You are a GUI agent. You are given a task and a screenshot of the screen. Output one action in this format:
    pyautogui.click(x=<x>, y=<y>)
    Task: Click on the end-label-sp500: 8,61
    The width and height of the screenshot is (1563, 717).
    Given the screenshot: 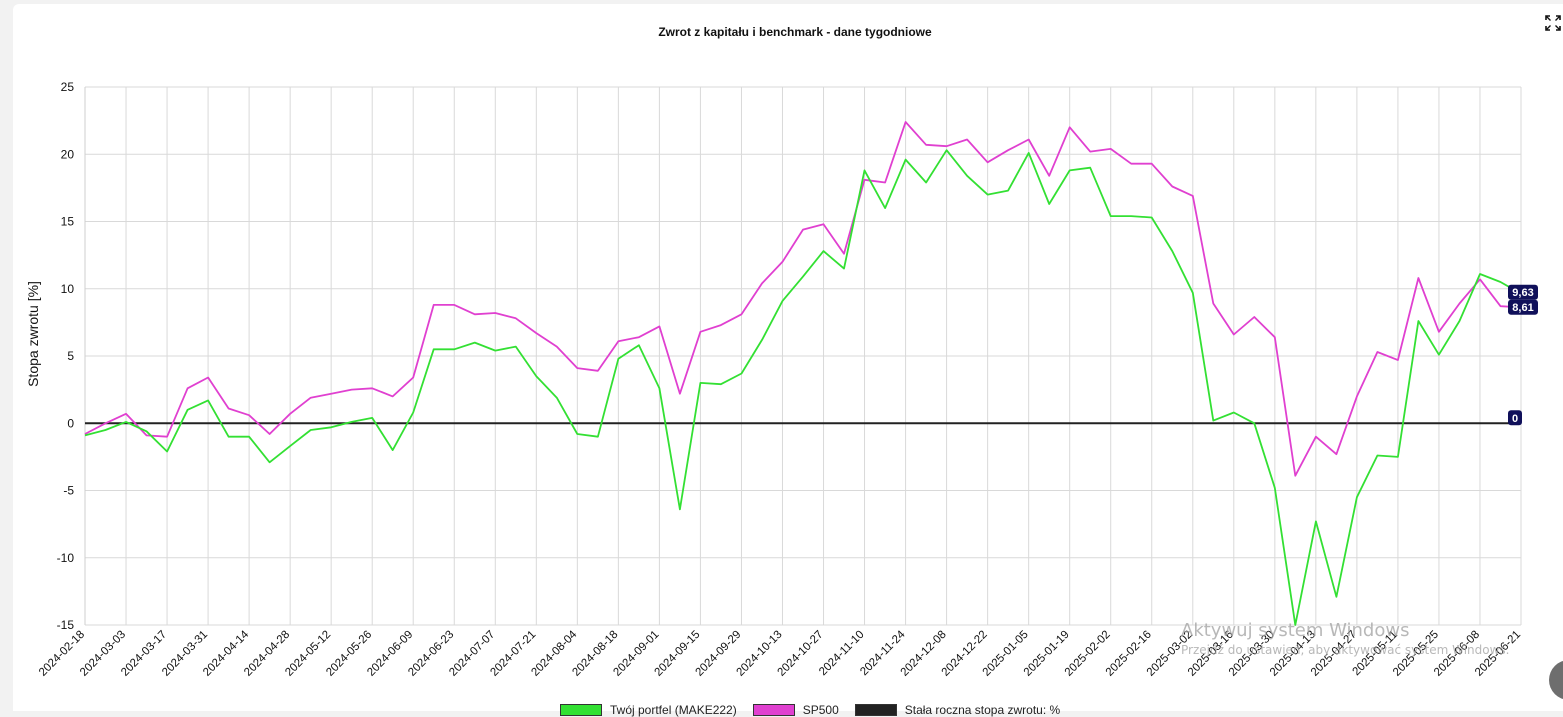 What is the action you would take?
    pyautogui.click(x=1522, y=308)
    